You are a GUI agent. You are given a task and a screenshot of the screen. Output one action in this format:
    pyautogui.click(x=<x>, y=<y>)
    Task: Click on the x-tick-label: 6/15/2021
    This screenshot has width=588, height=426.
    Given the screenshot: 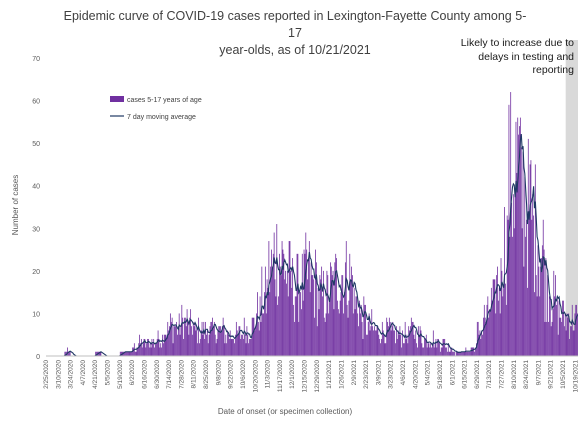 What is the action you would take?
    pyautogui.click(x=465, y=374)
    